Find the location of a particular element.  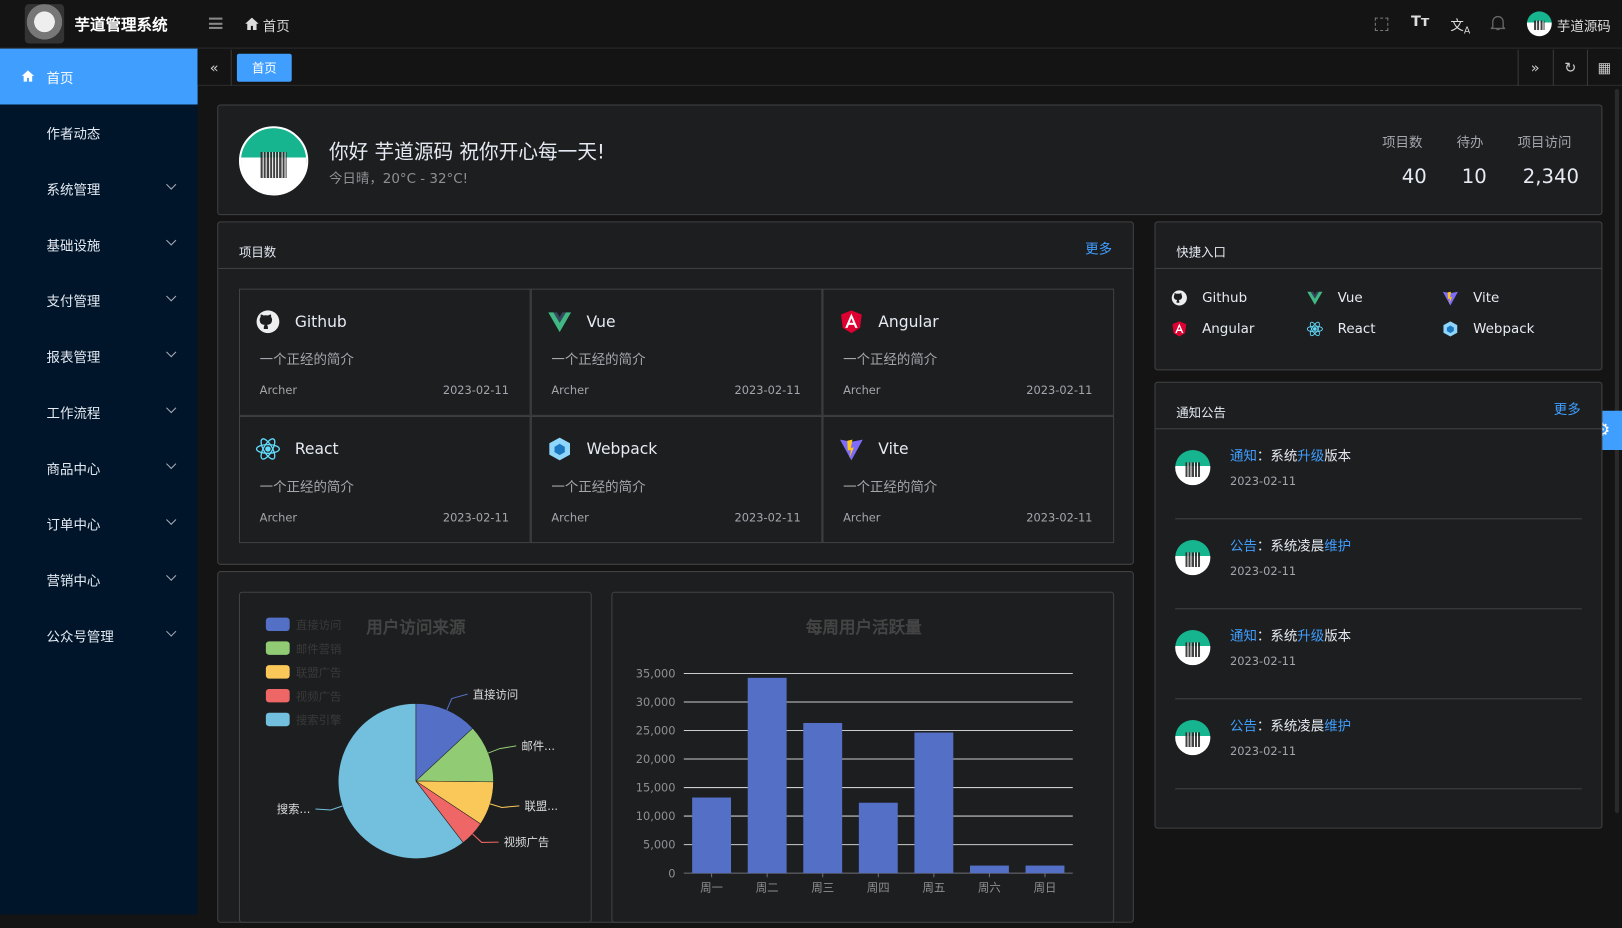

sidebar-item-label: 营销中心 is located at coordinates (73, 581).